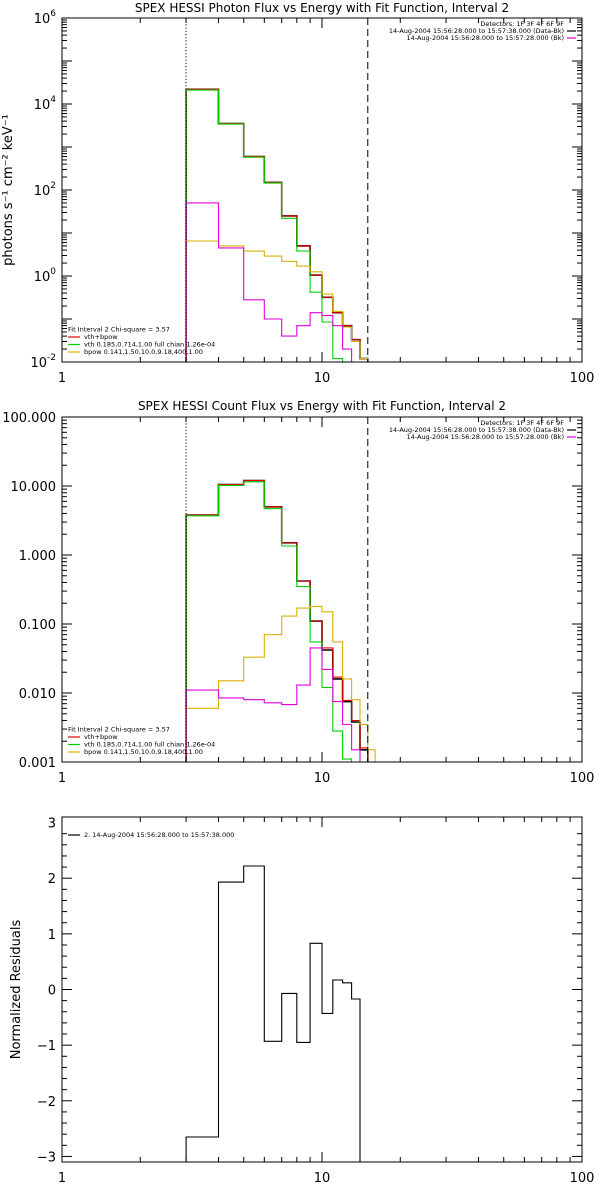 The height and width of the screenshot is (1200, 600). What do you see at coordinates (46, 1102) in the screenshot?
I see `y-tick-label: −2` at bounding box center [46, 1102].